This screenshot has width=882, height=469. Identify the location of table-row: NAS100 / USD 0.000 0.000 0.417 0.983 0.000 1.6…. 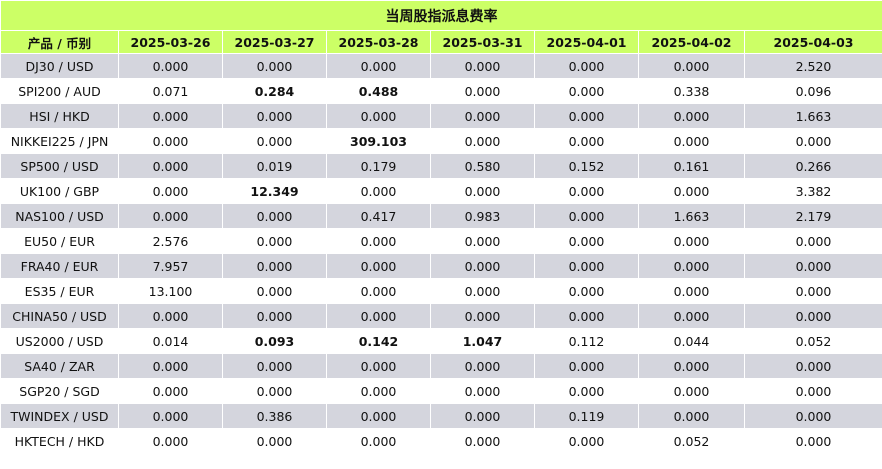
(441, 216).